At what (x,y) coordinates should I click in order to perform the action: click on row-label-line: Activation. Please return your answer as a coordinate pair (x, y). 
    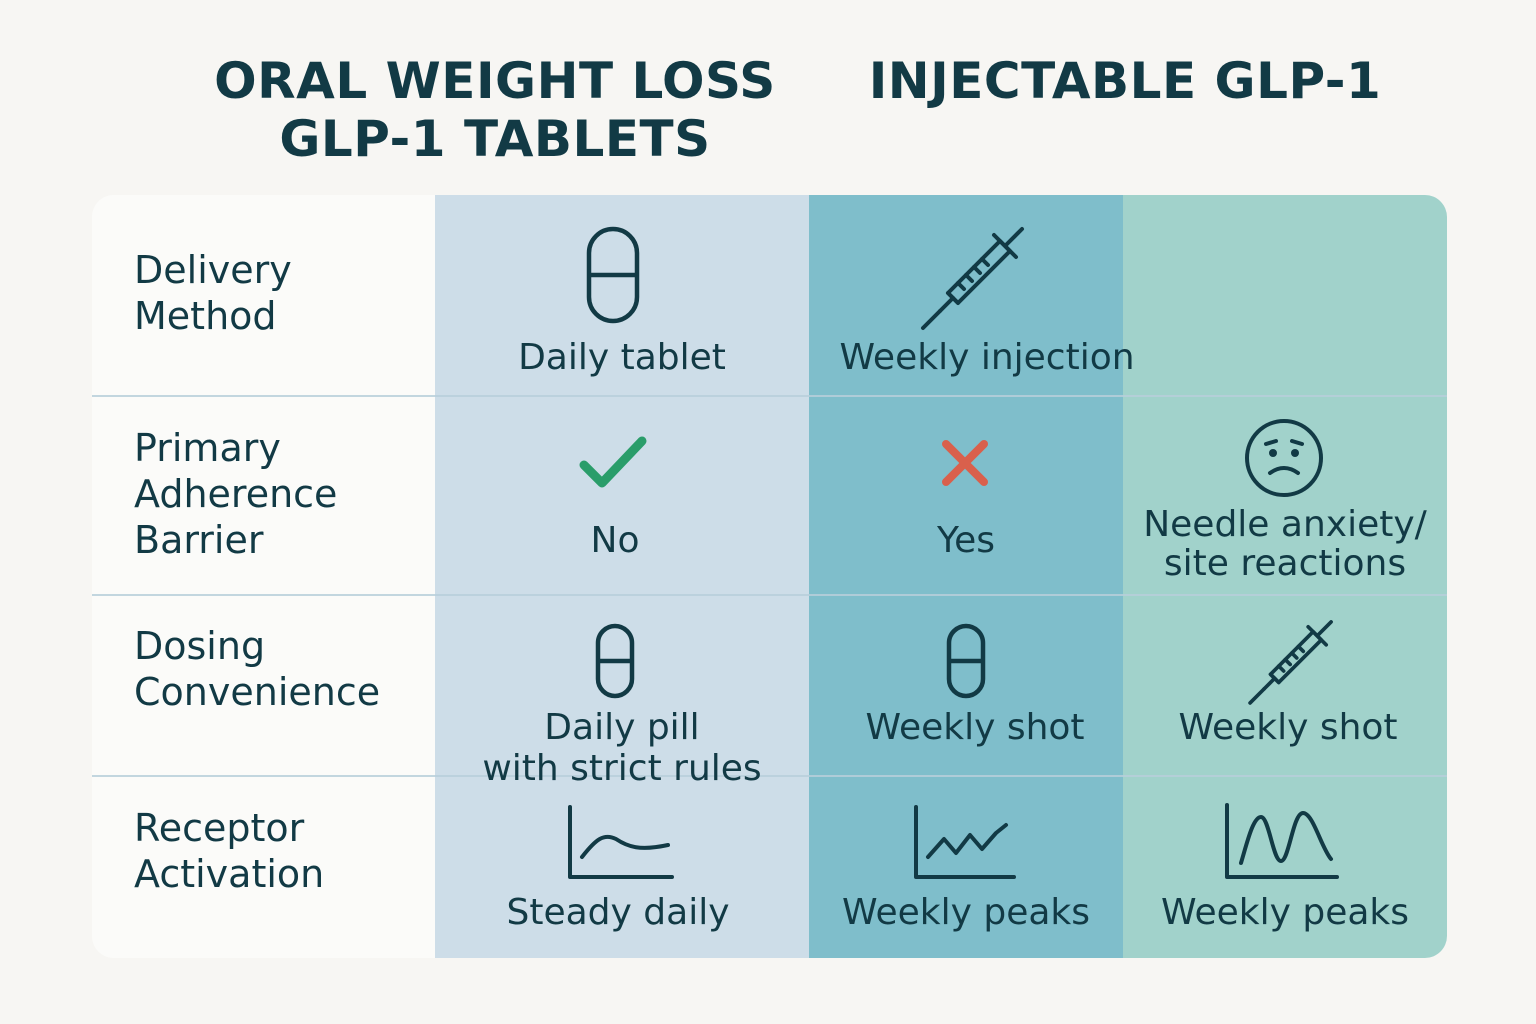
    Looking at the image, I should click on (229, 874).